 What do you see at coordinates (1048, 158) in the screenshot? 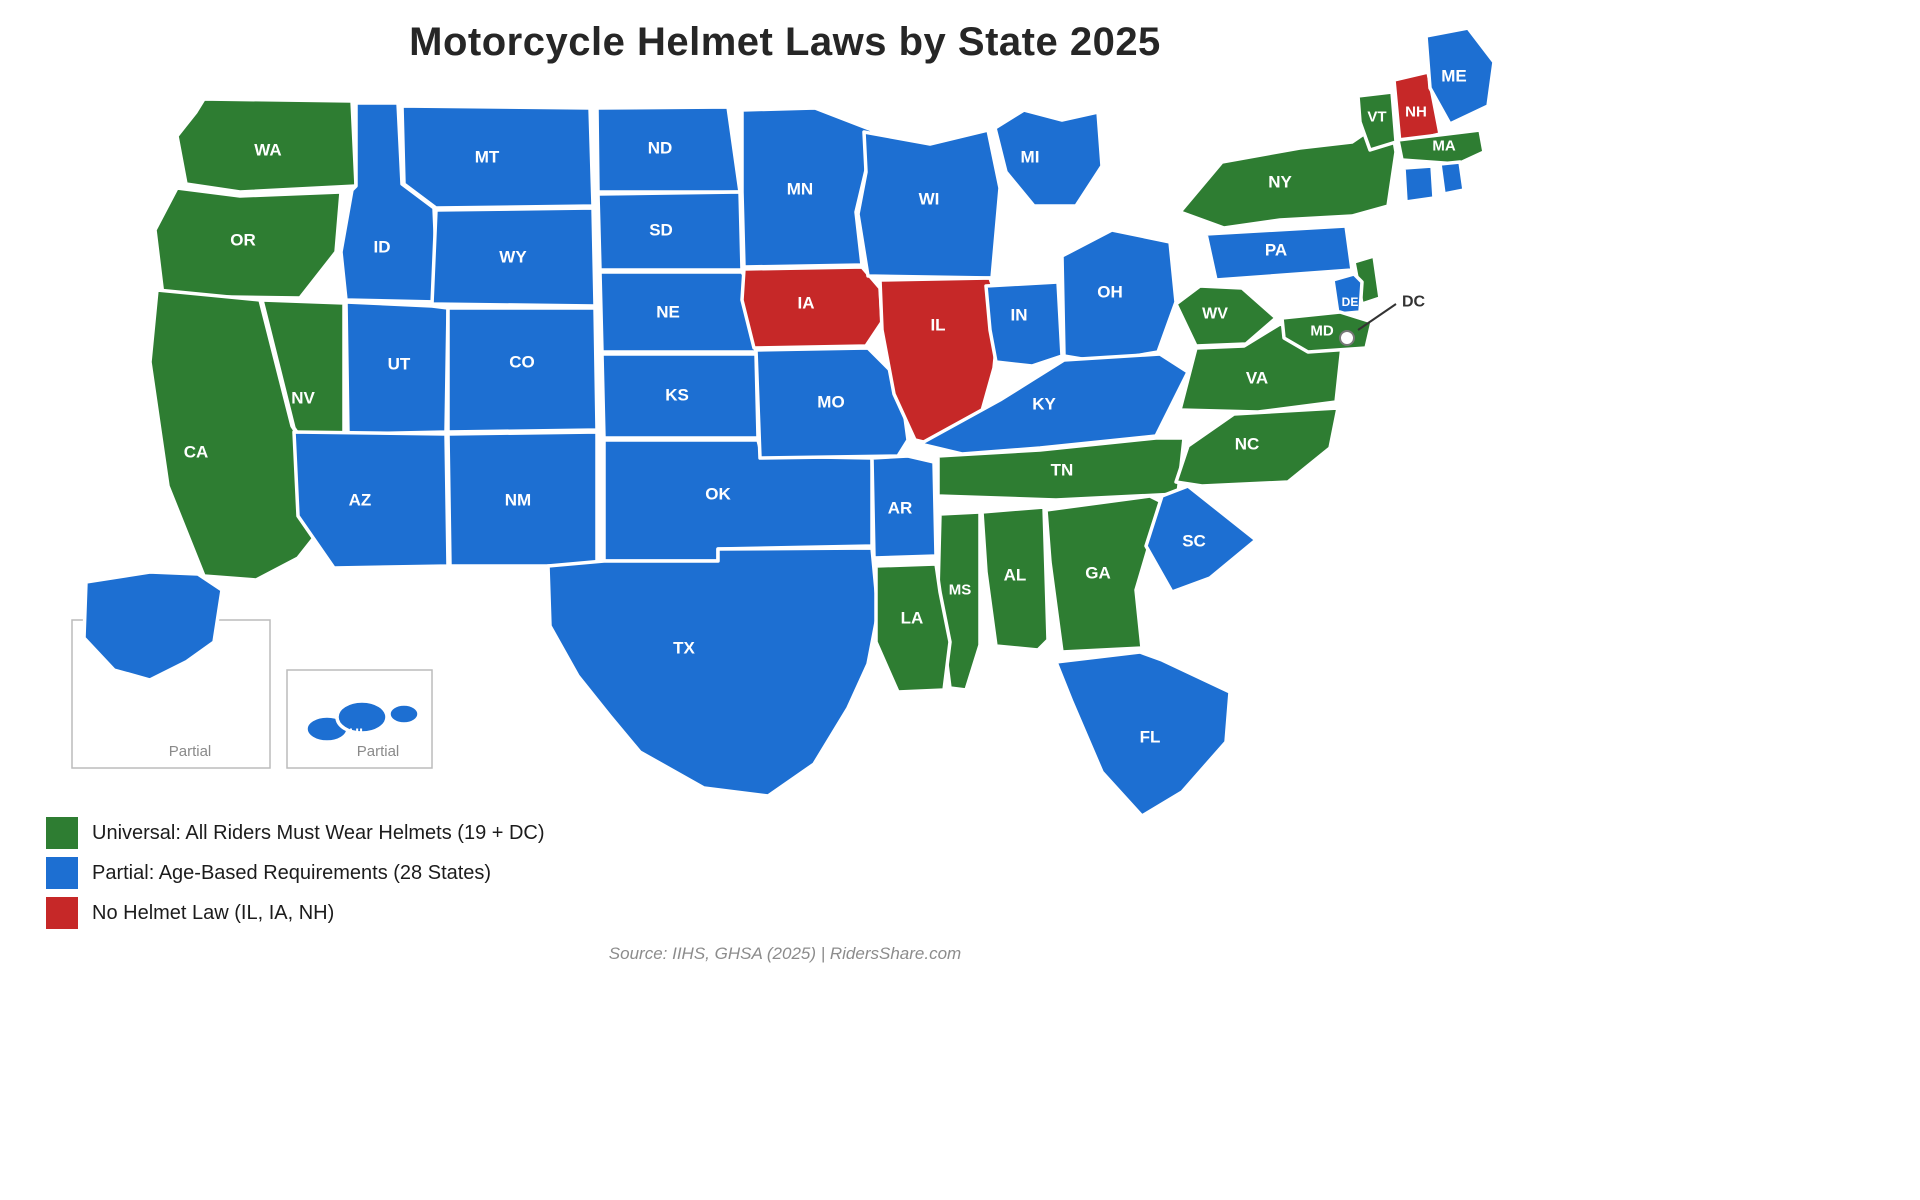
I see `state-MI` at bounding box center [1048, 158].